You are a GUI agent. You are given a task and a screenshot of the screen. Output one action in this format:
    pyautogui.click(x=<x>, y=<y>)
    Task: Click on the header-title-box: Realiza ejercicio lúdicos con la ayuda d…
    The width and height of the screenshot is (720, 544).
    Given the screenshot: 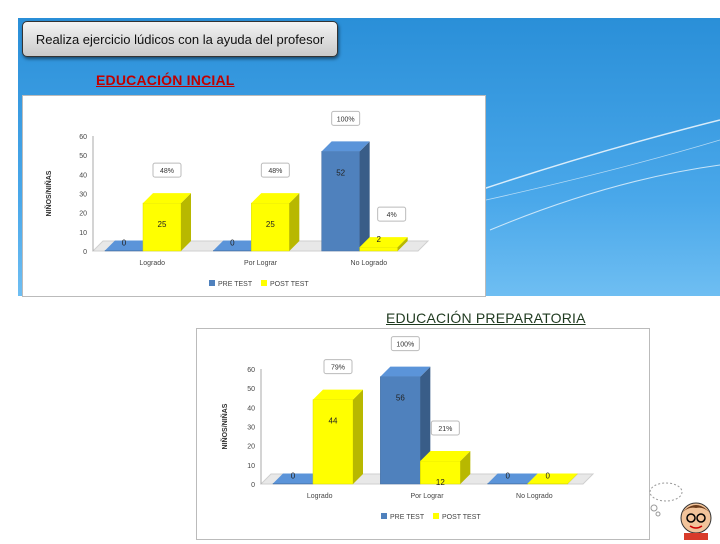 What is the action you would take?
    pyautogui.click(x=180, y=39)
    